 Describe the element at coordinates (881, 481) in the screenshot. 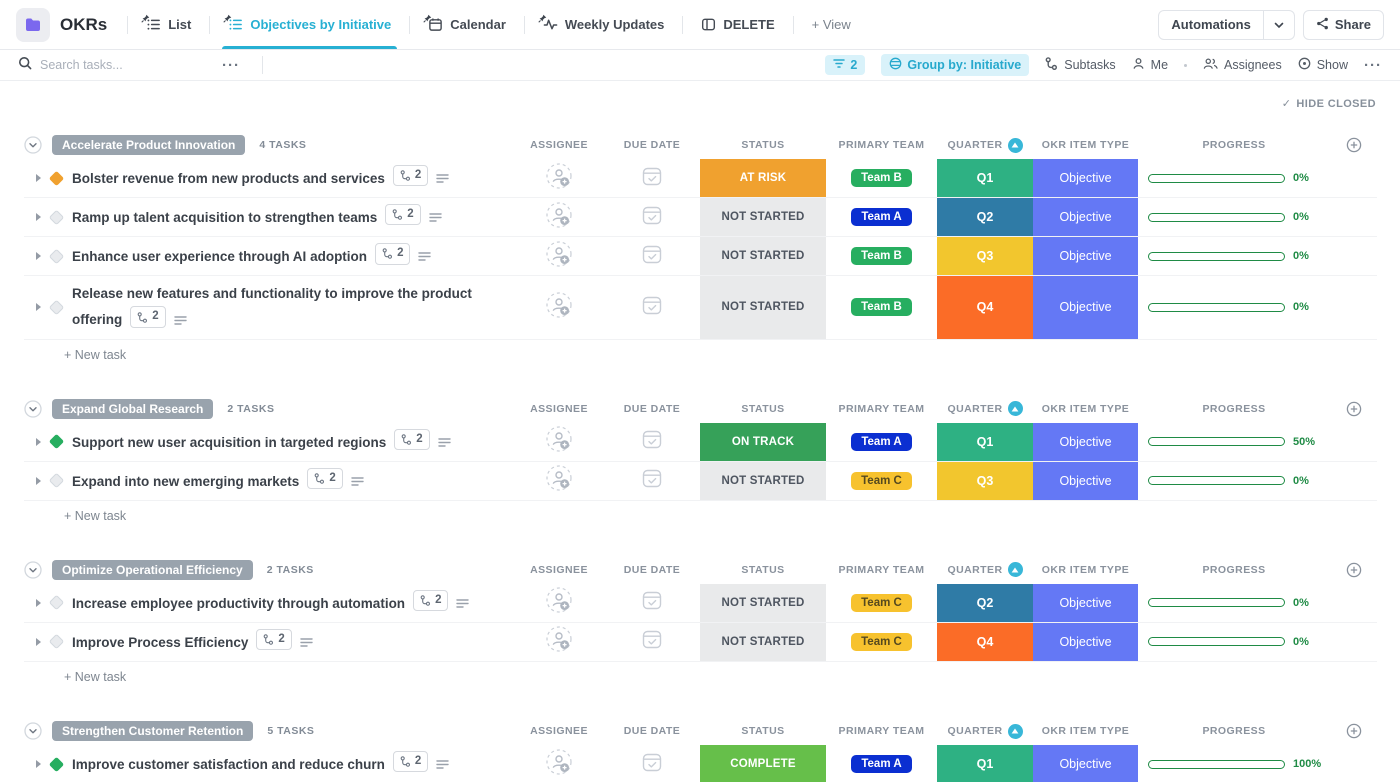

I see `primary-team-cell: Team C` at that location.